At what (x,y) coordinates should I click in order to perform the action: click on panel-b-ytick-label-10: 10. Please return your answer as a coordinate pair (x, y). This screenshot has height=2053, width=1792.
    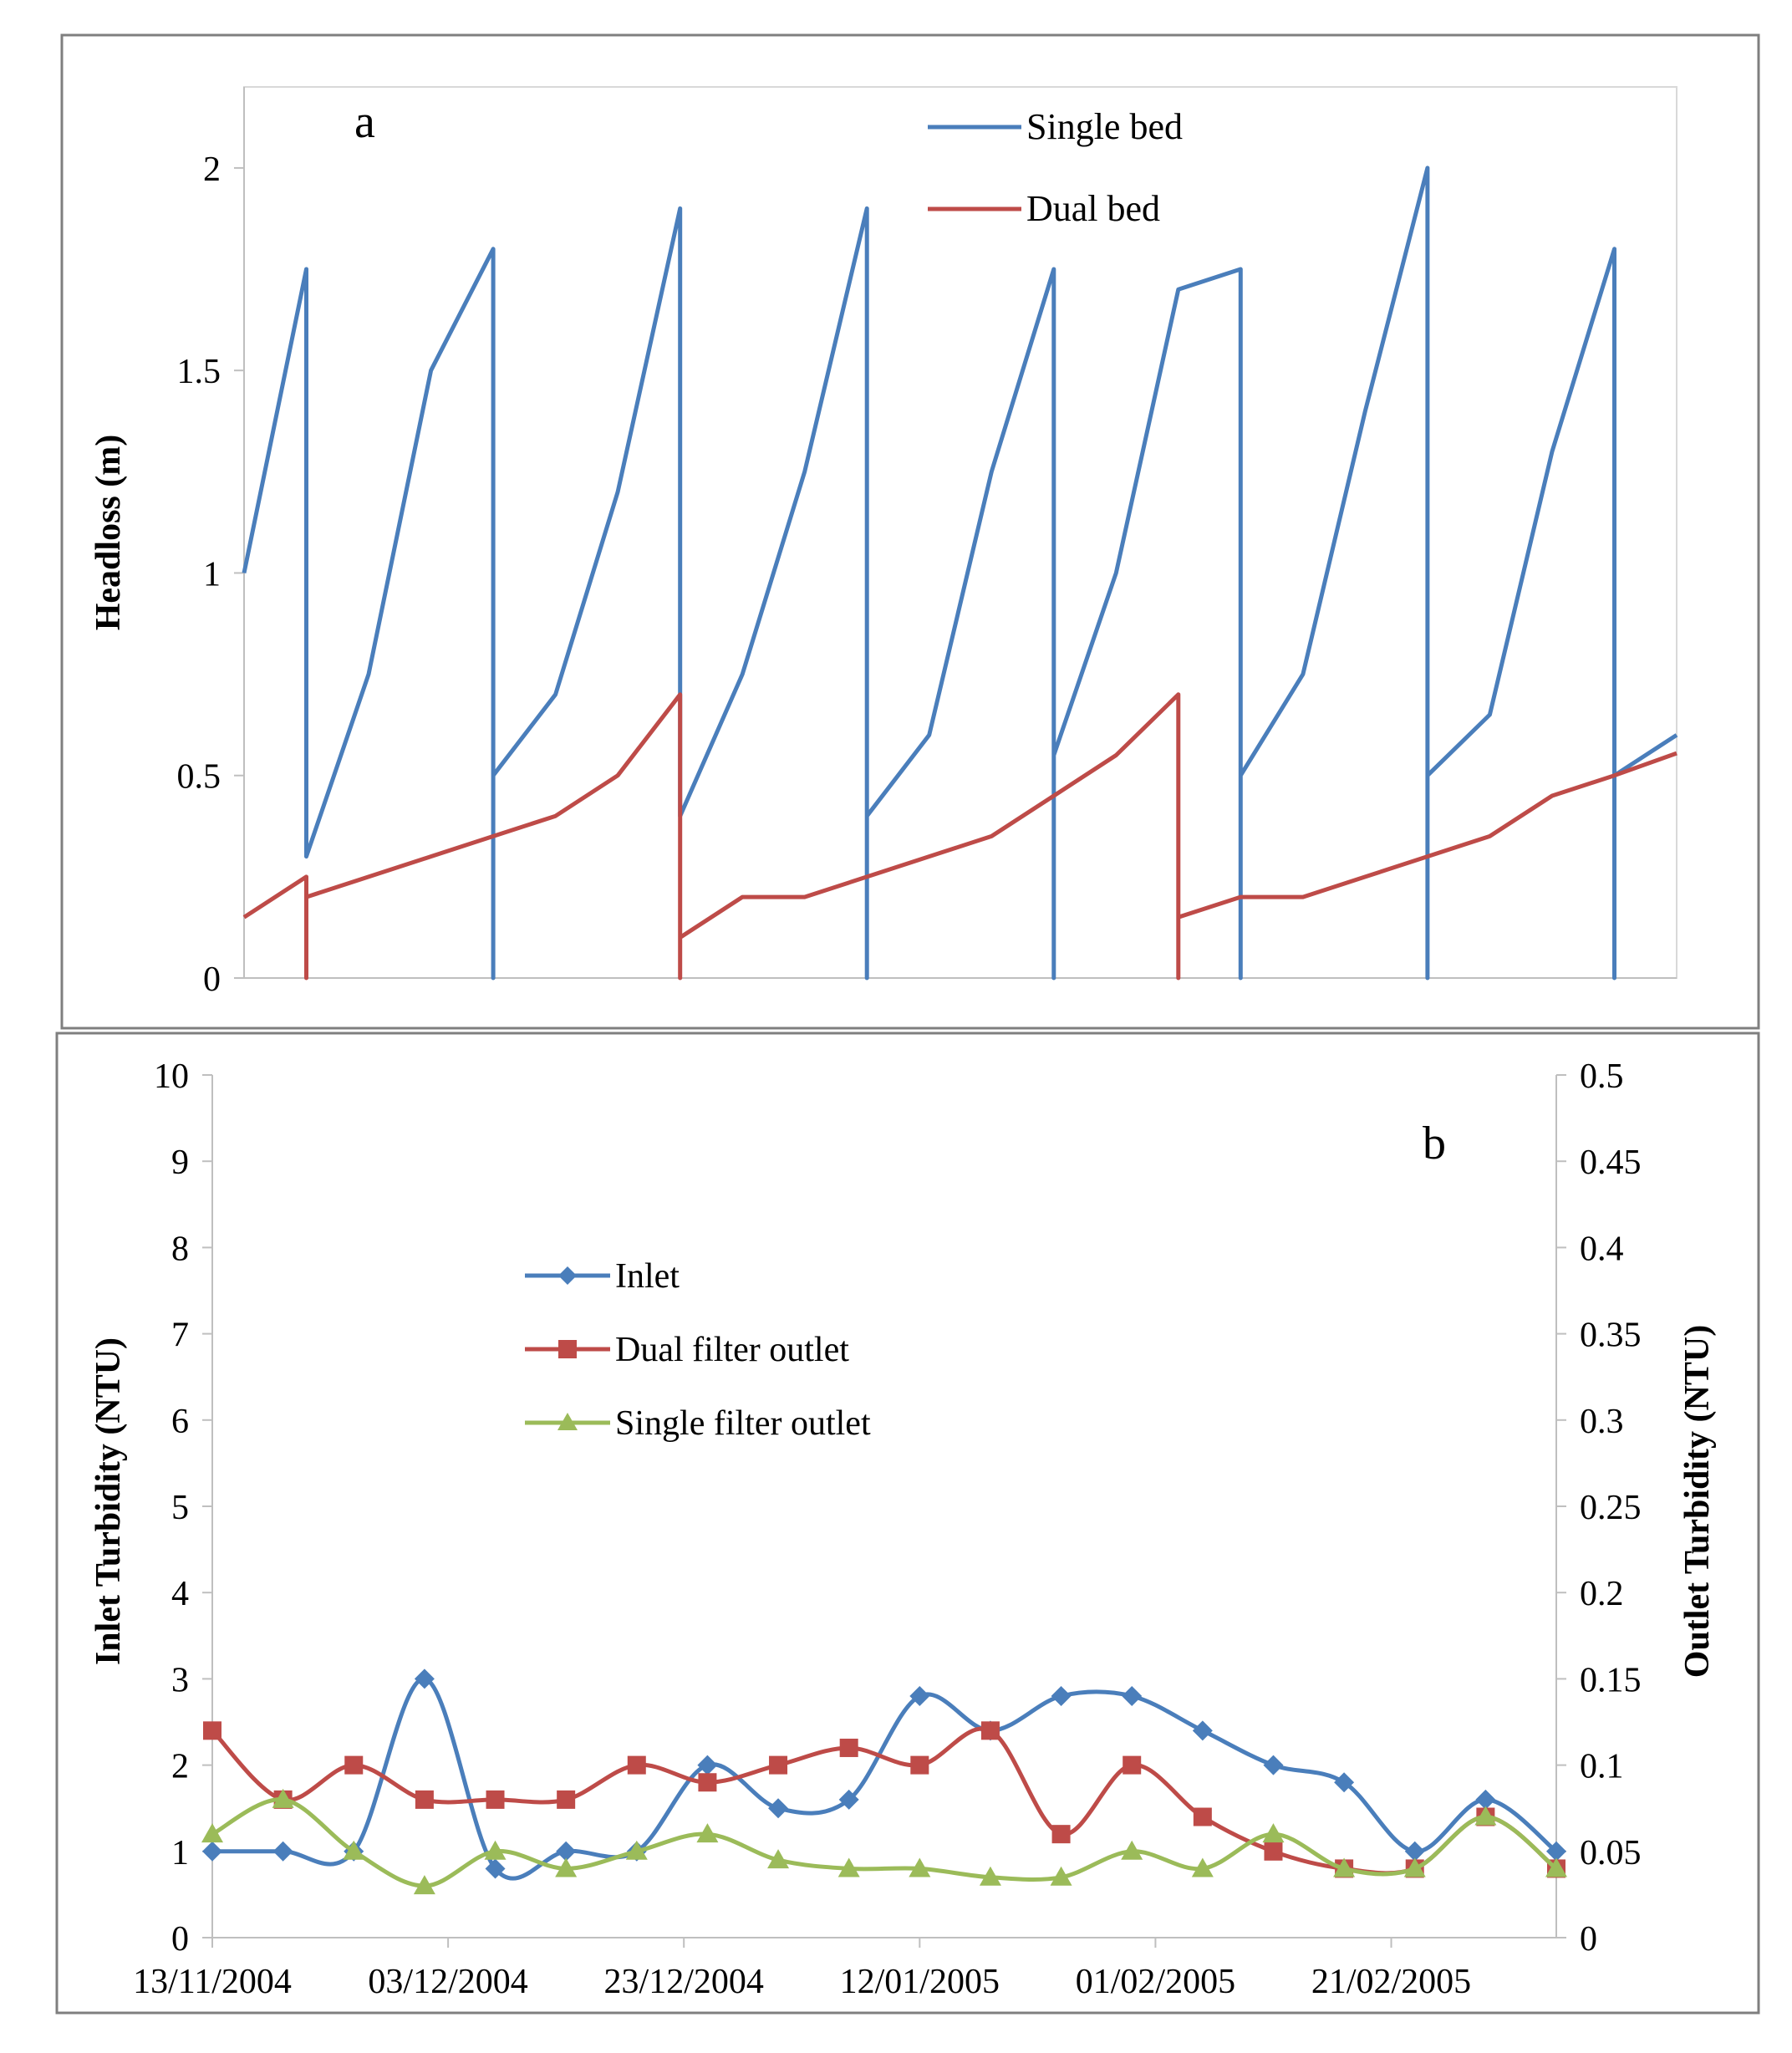
    Looking at the image, I should click on (171, 1076).